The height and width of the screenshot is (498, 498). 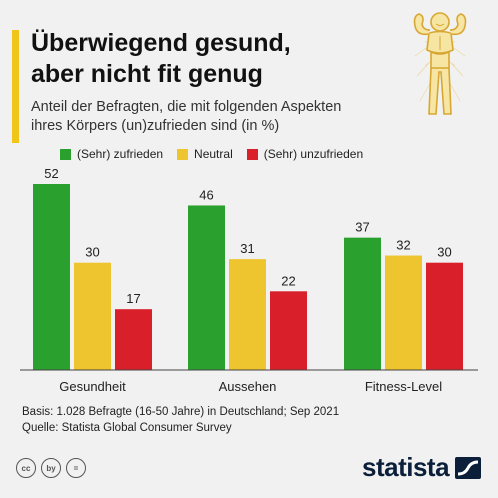 I want to click on title-line-1: Überwiegend gesund,, so click(x=161, y=43).